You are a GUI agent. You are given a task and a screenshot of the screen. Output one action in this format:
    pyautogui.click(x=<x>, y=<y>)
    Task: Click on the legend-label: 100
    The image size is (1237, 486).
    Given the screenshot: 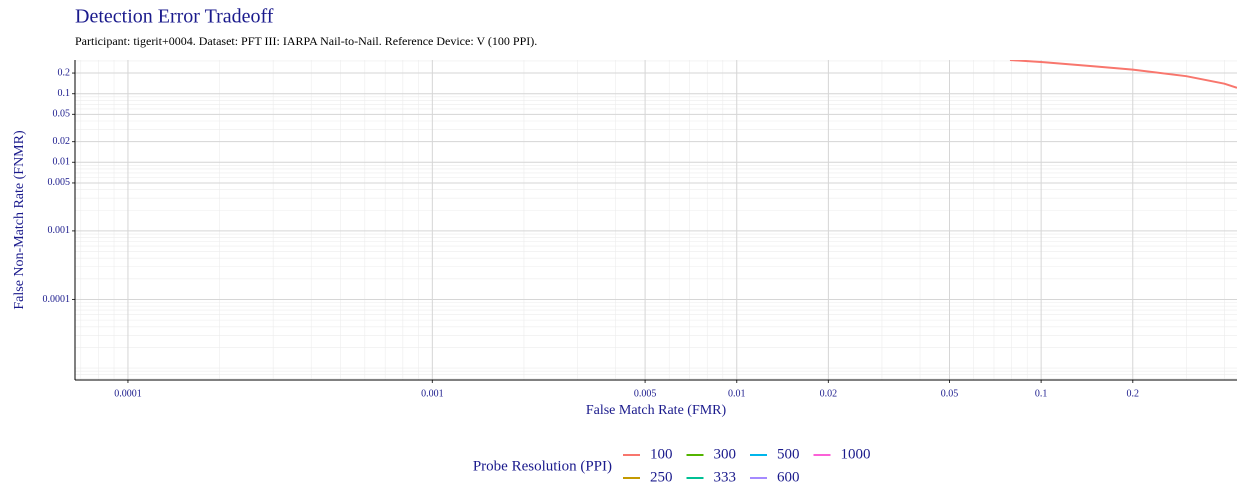 What is the action you would take?
    pyautogui.click(x=661, y=454)
    